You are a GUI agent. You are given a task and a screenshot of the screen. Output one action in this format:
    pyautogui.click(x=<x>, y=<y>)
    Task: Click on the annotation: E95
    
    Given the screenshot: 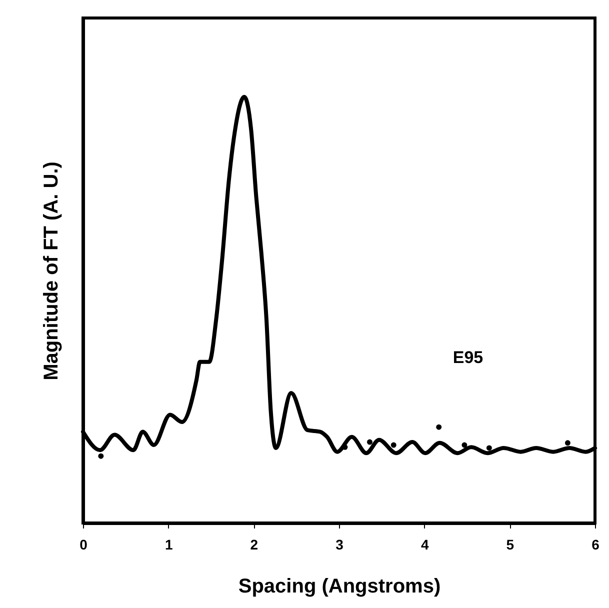 What is the action you would take?
    pyautogui.click(x=468, y=357)
    